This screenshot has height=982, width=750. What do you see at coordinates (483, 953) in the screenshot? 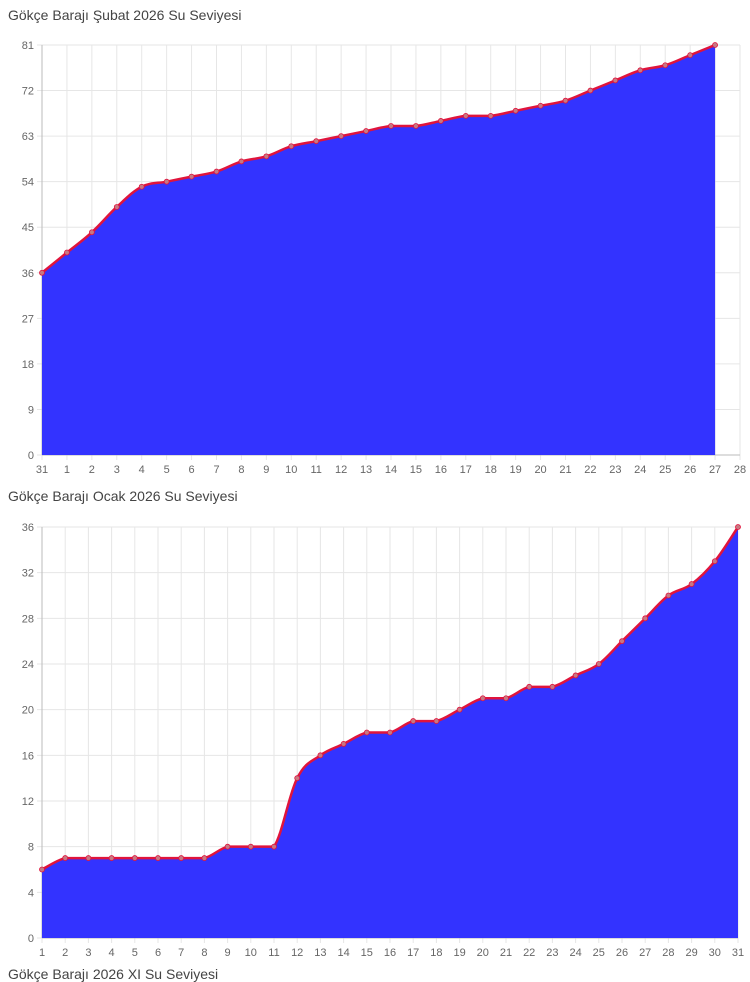
I see `x-tick-label: 20` at bounding box center [483, 953].